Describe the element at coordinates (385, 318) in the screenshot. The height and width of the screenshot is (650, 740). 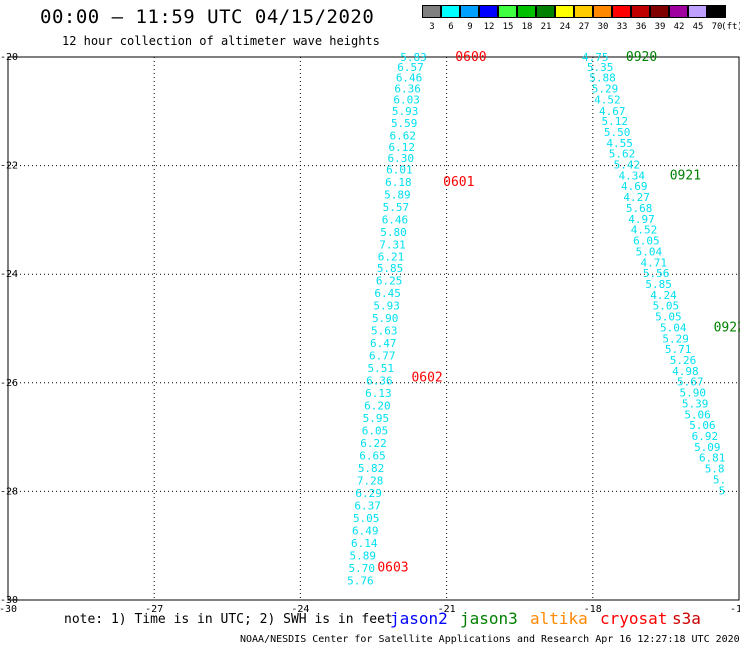
I see `cryosat-swh-value: 5.90` at that location.